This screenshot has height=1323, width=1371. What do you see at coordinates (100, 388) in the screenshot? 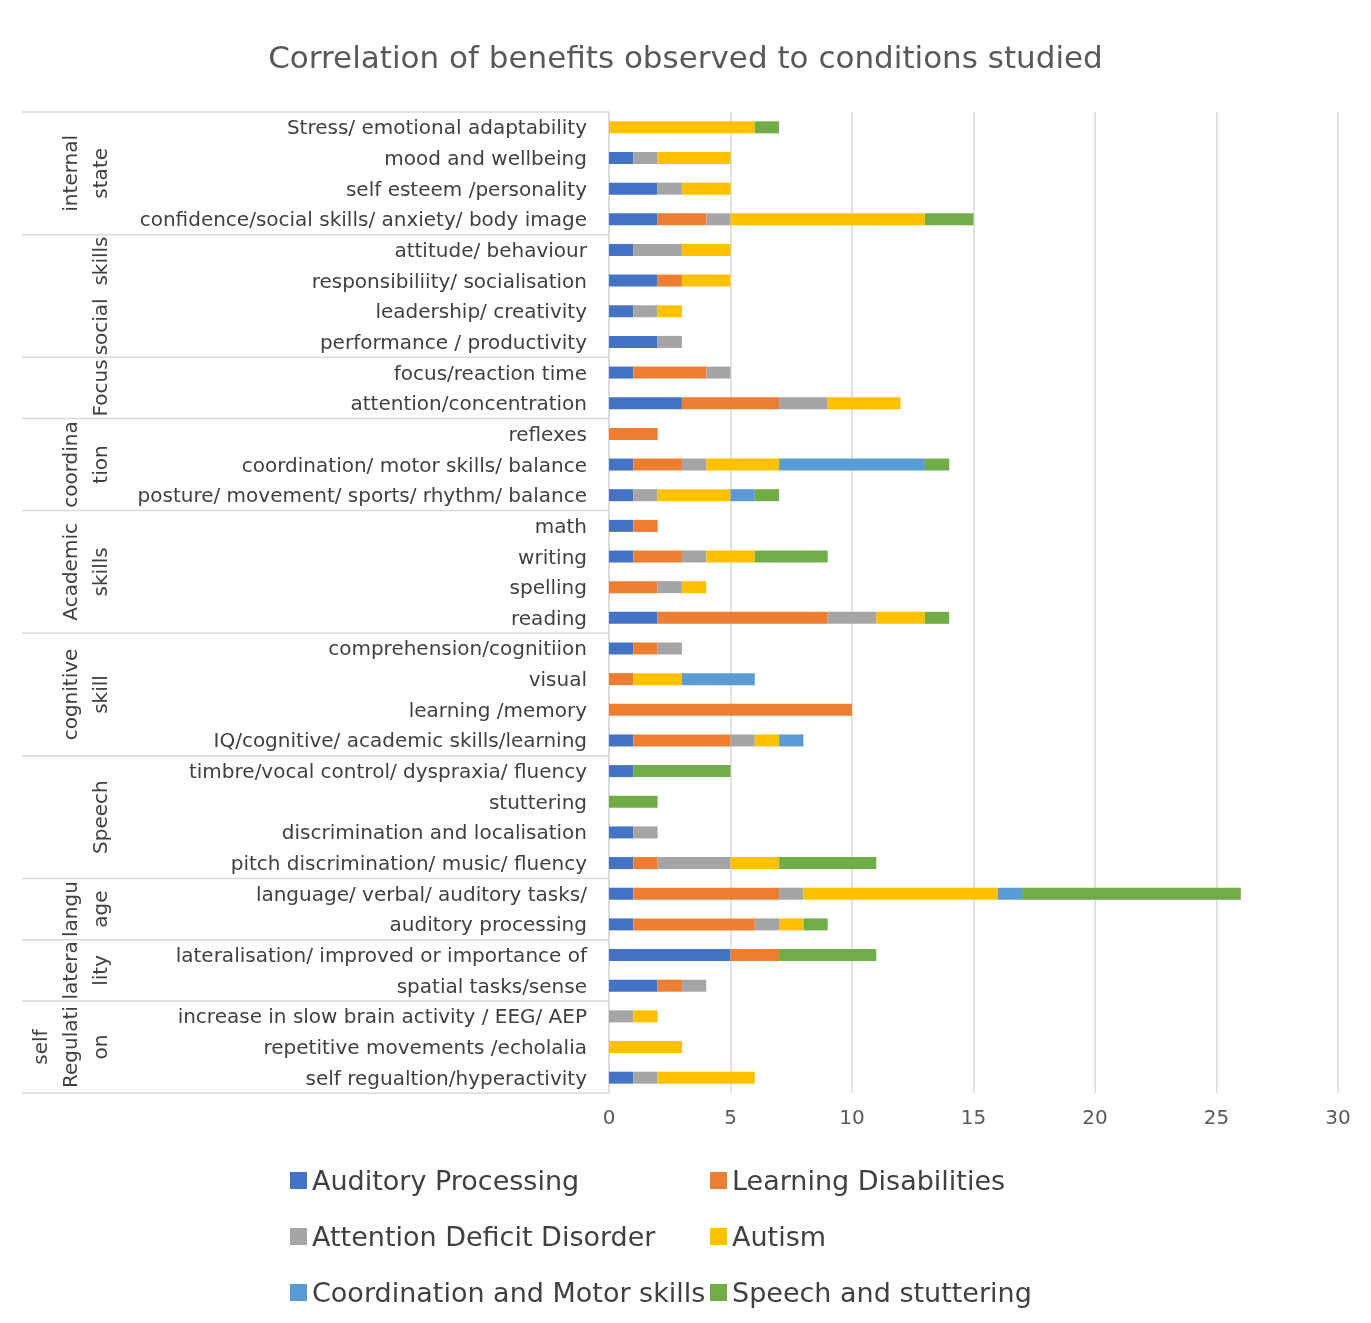
I see `text: Focus` at bounding box center [100, 388].